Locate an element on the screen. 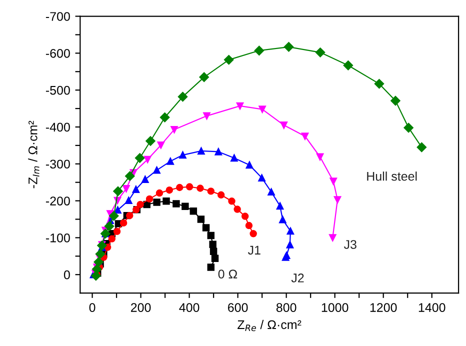 The height and width of the screenshot is (346, 466). x-tick-label: 1000 is located at coordinates (335, 307).